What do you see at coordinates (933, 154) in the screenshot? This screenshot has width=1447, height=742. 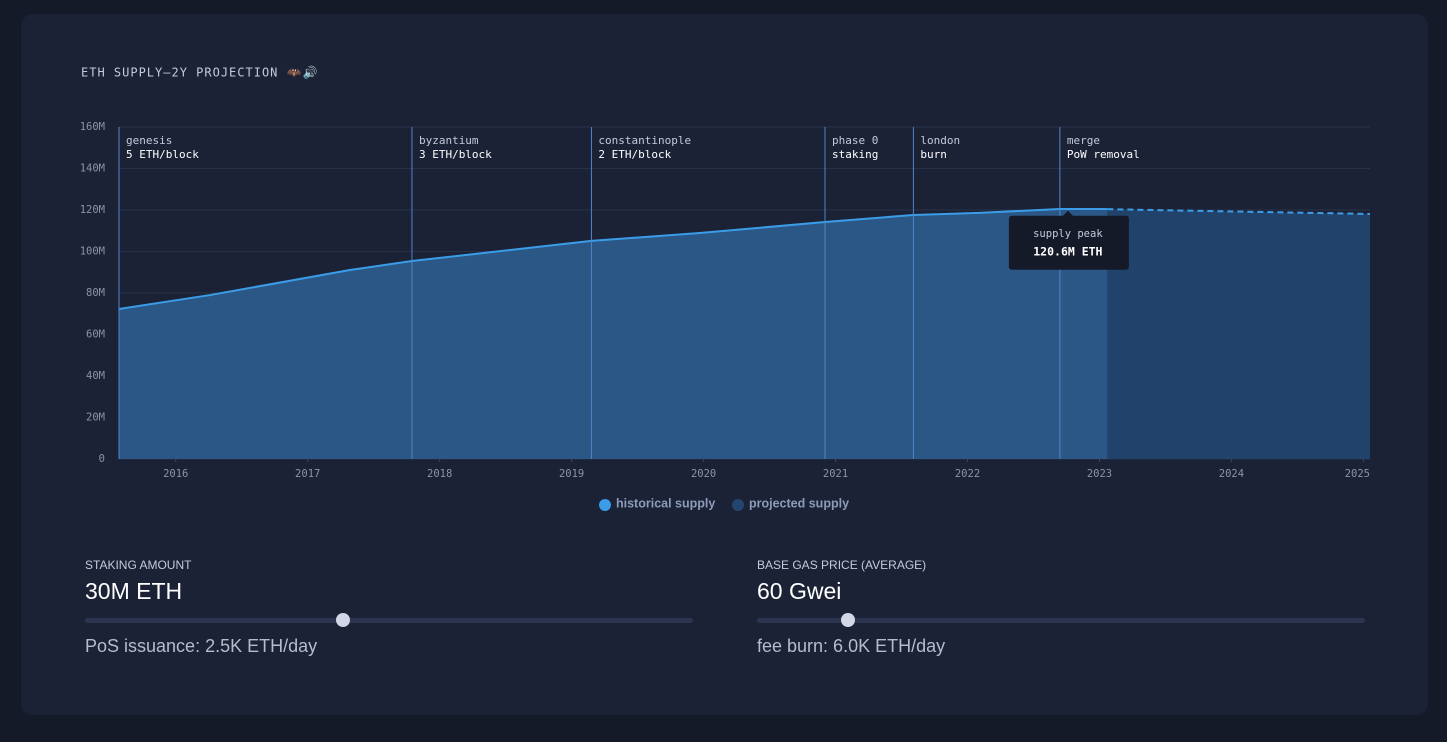 I see `event-detail: burn` at bounding box center [933, 154].